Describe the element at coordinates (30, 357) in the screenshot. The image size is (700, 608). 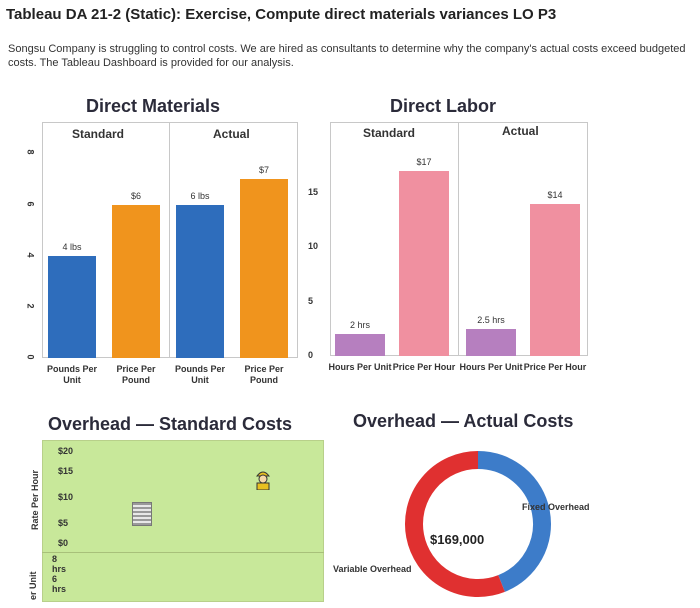
I see `materials-y-tick-5: 0` at that location.